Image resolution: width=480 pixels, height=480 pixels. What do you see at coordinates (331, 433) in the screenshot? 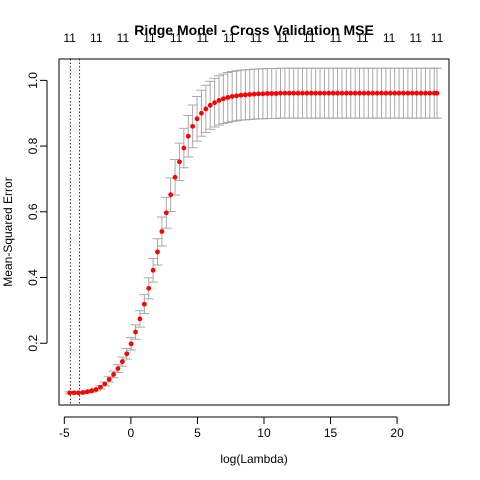
I see `x-tick-label: 15` at bounding box center [331, 433].